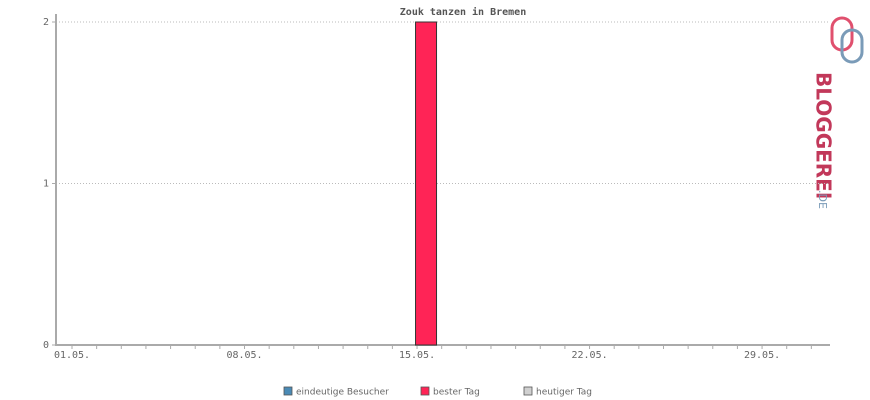  What do you see at coordinates (589, 355) in the screenshot?
I see `x-tick-label: 22.05.` at bounding box center [589, 355].